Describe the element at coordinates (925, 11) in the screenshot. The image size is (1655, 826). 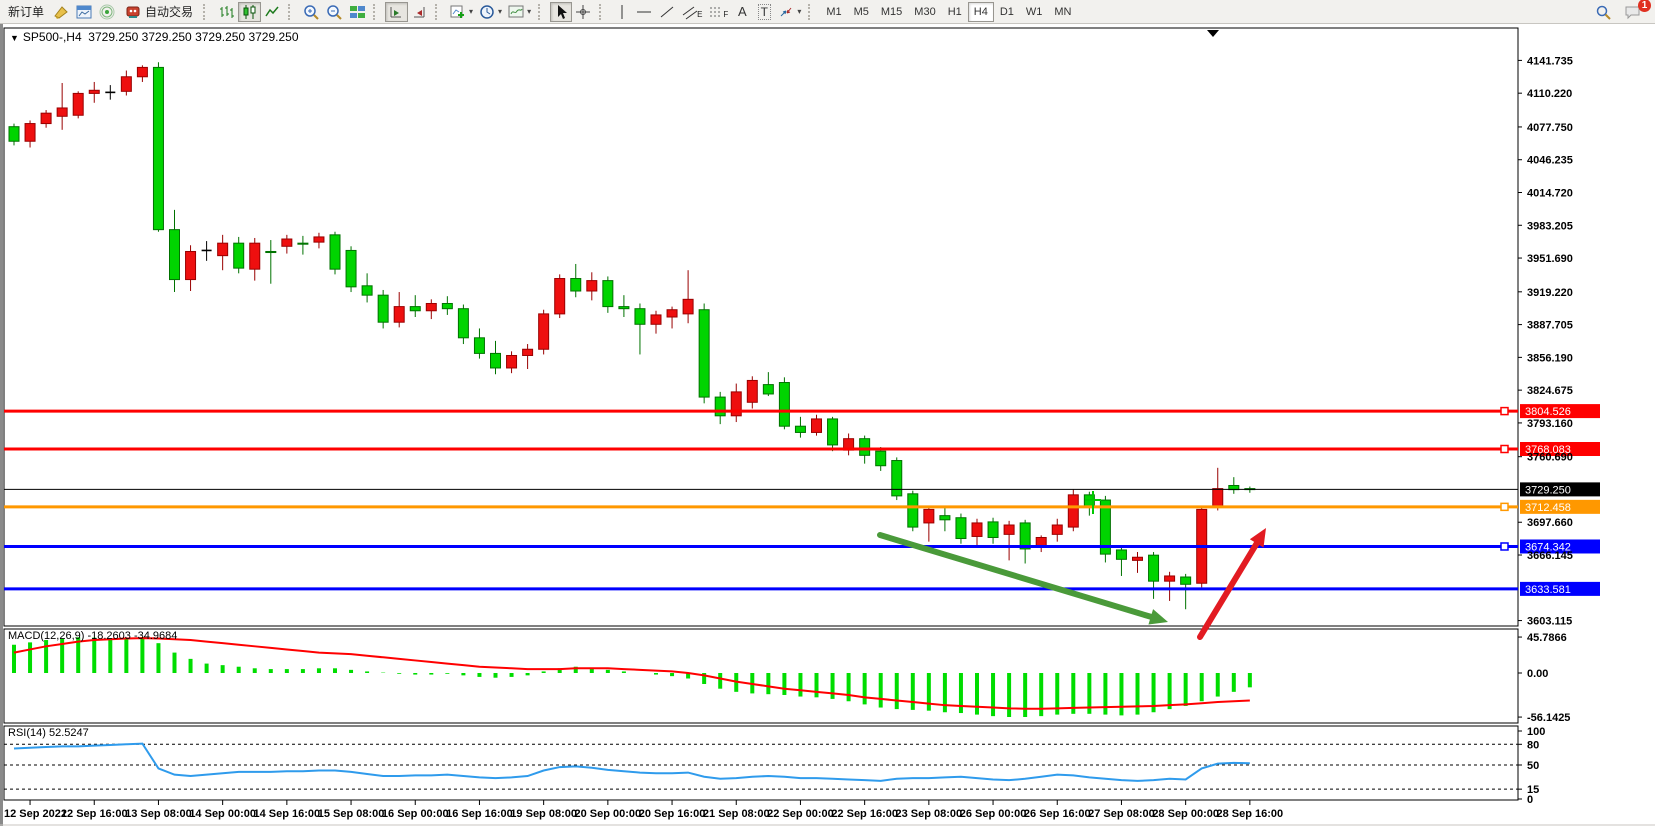
I see `timeframe-m30: M30` at that location.